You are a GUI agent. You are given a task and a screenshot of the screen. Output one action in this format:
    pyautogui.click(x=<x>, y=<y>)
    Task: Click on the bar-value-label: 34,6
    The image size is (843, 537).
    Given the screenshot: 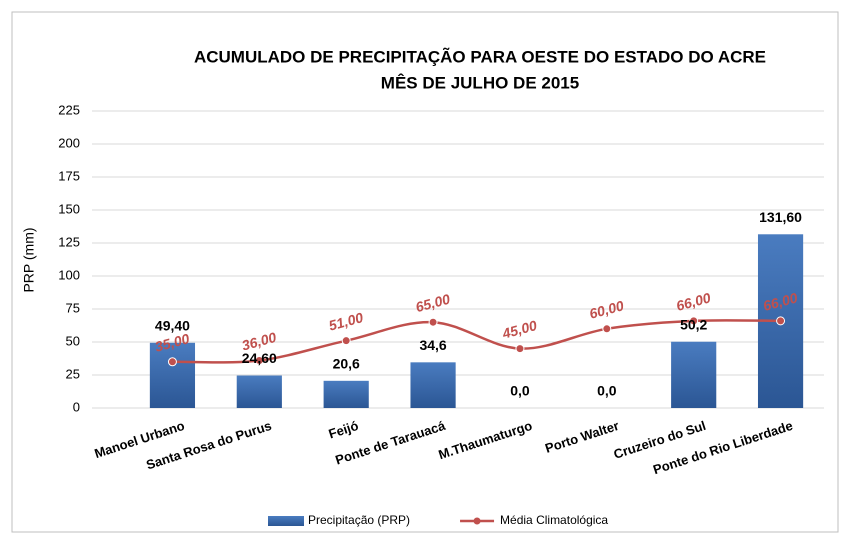 What is the action you would take?
    pyautogui.click(x=432, y=345)
    